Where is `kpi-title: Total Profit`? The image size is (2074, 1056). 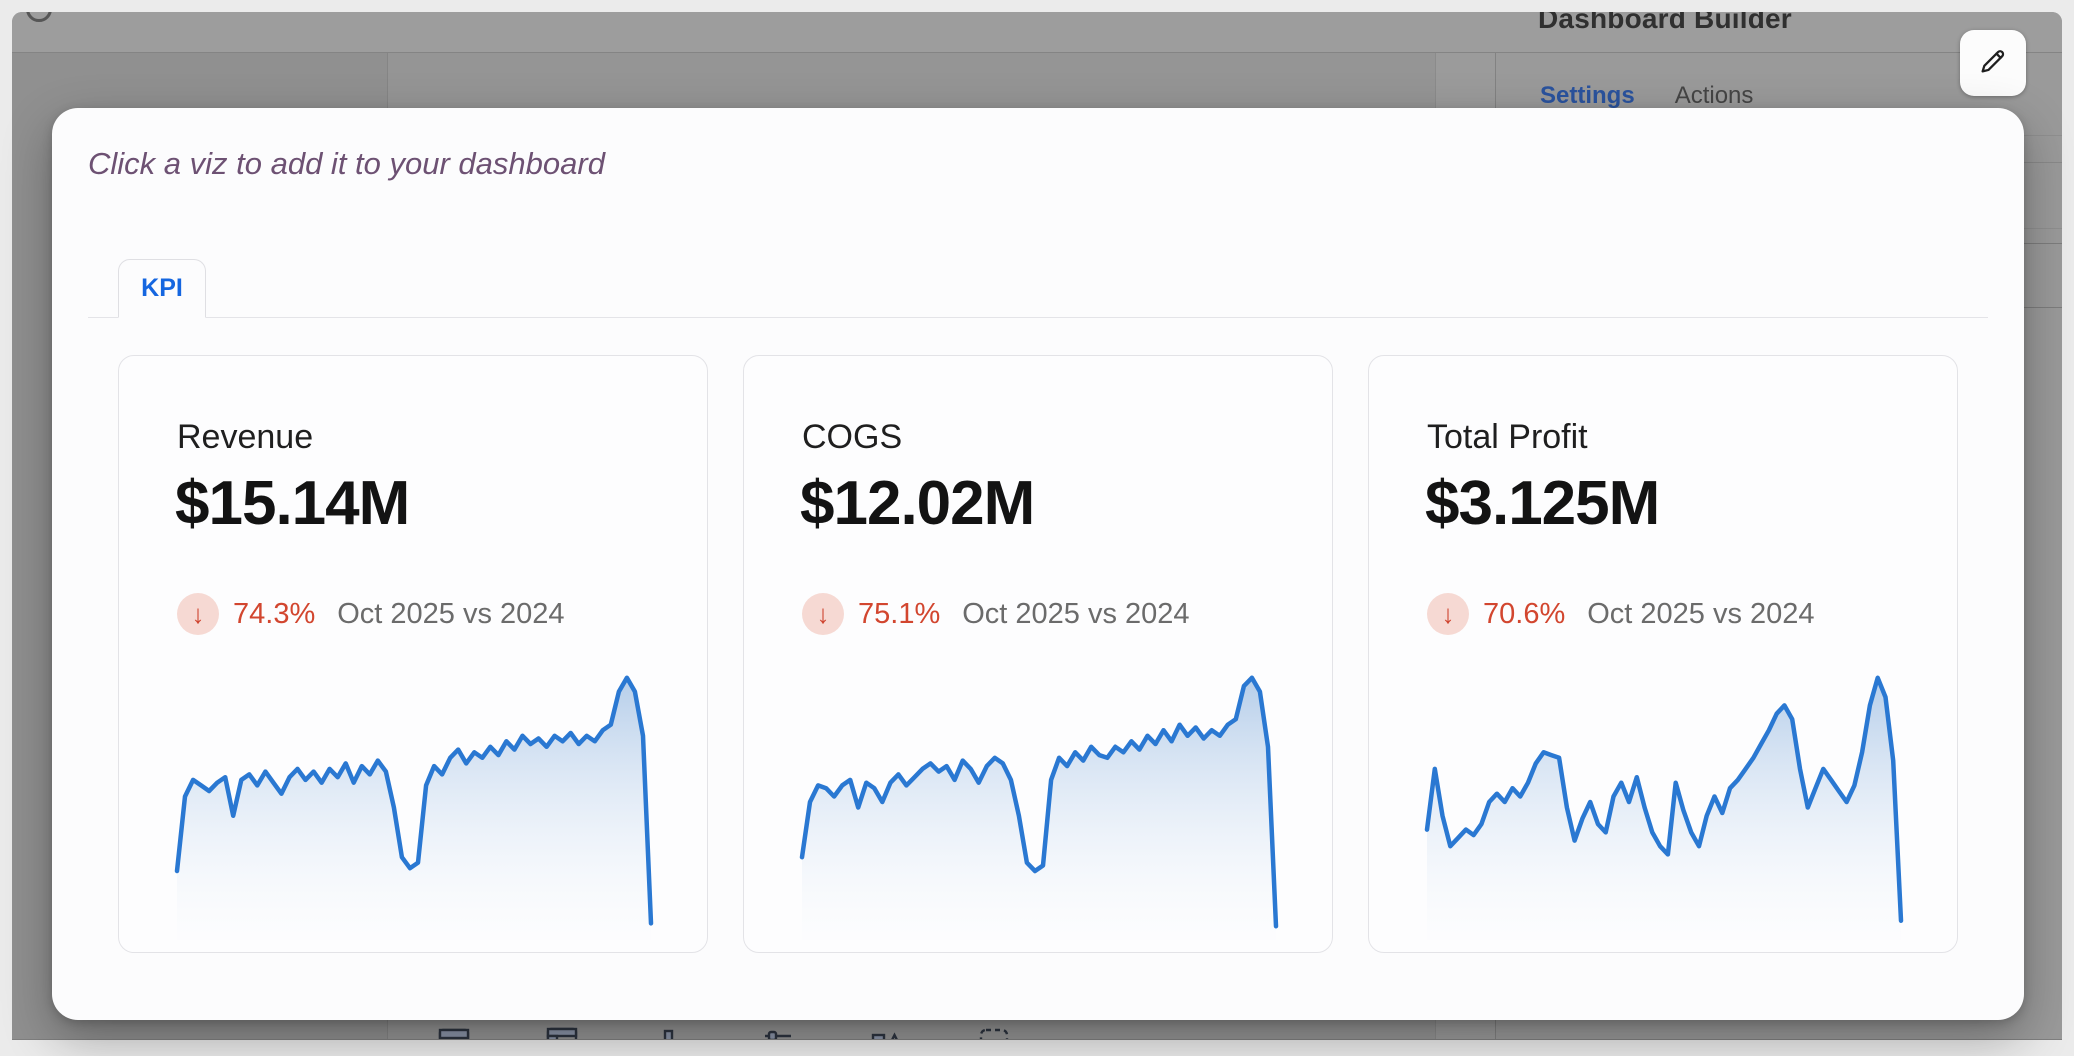 kpi-title: Total Profit is located at coordinates (1507, 437).